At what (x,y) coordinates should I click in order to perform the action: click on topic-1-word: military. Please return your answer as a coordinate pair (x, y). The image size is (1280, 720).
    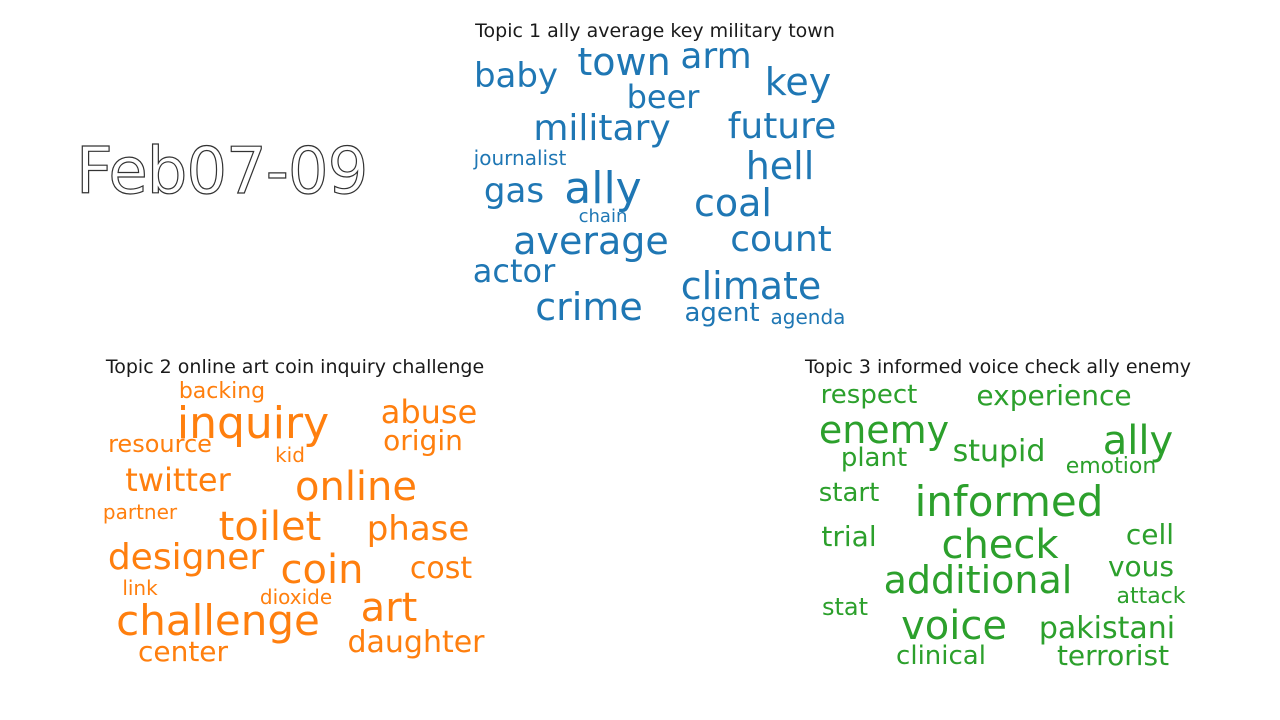
    Looking at the image, I should click on (602, 128).